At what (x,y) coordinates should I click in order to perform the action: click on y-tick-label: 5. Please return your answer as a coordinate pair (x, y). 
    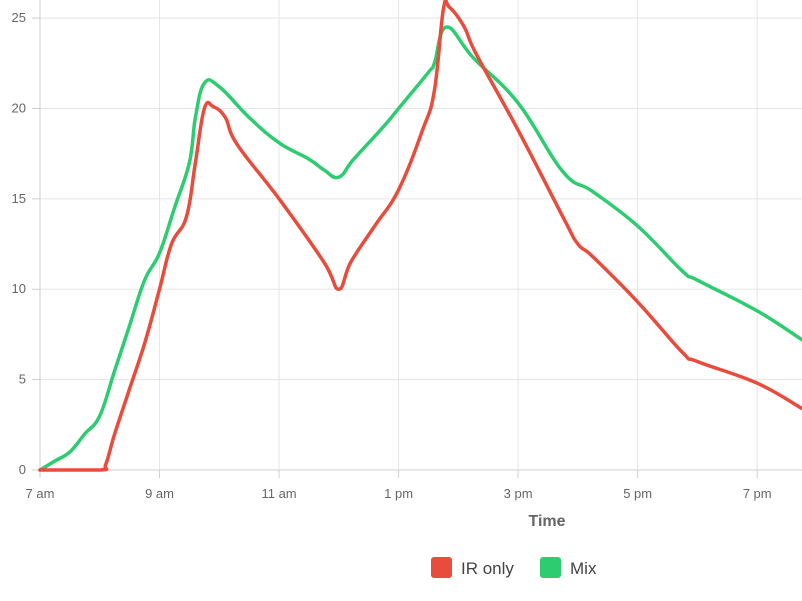
    Looking at the image, I should click on (22, 379).